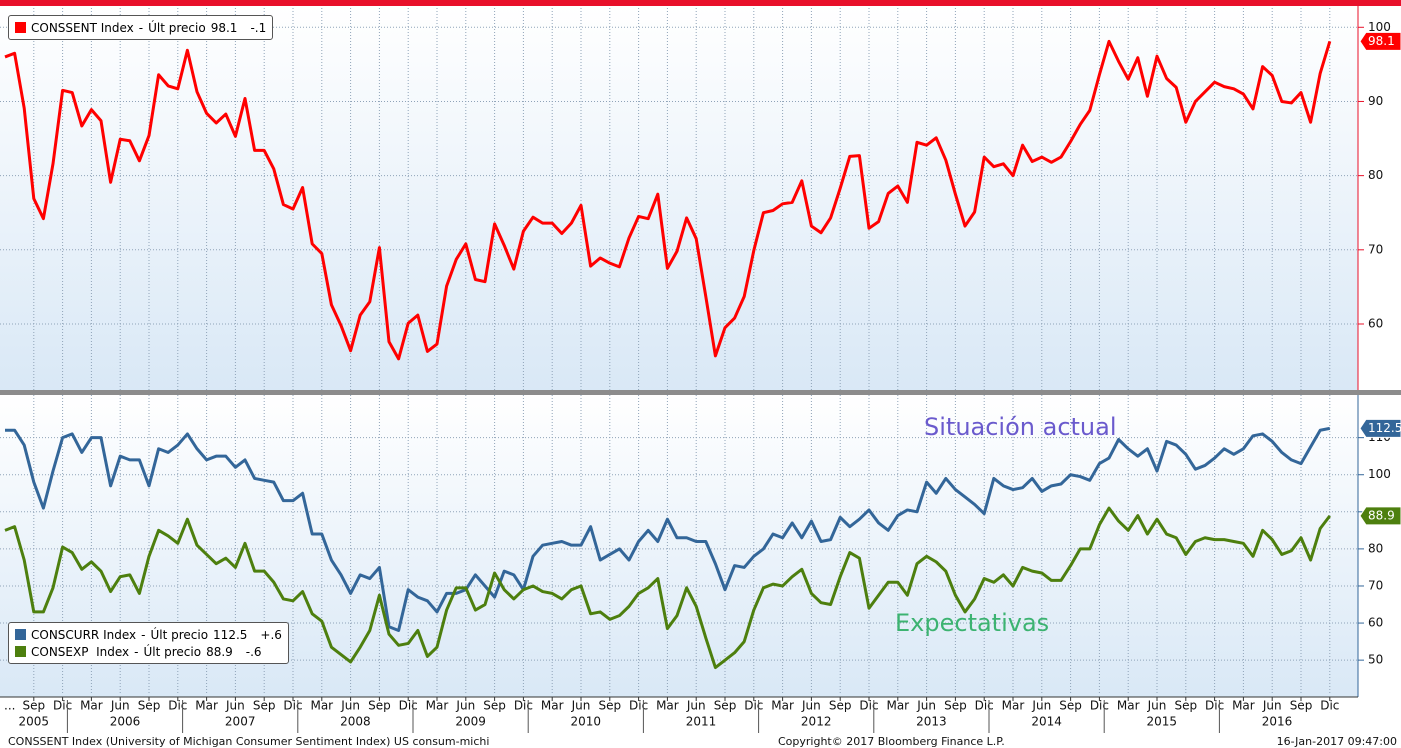 Image resolution: width=1401 pixels, height=748 pixels. What do you see at coordinates (701, 722) in the screenshot?
I see `year-label: 2011` at bounding box center [701, 722].